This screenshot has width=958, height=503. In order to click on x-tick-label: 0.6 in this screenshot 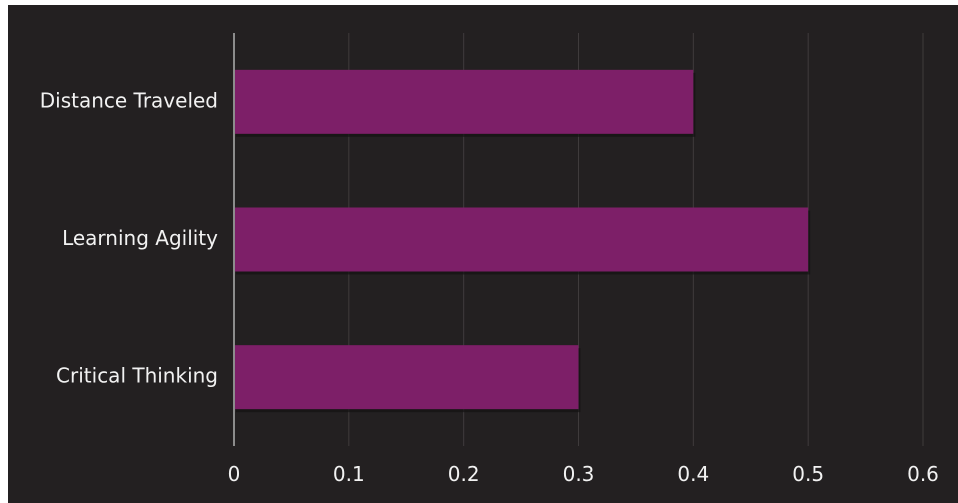, I will do `click(923, 474)`.